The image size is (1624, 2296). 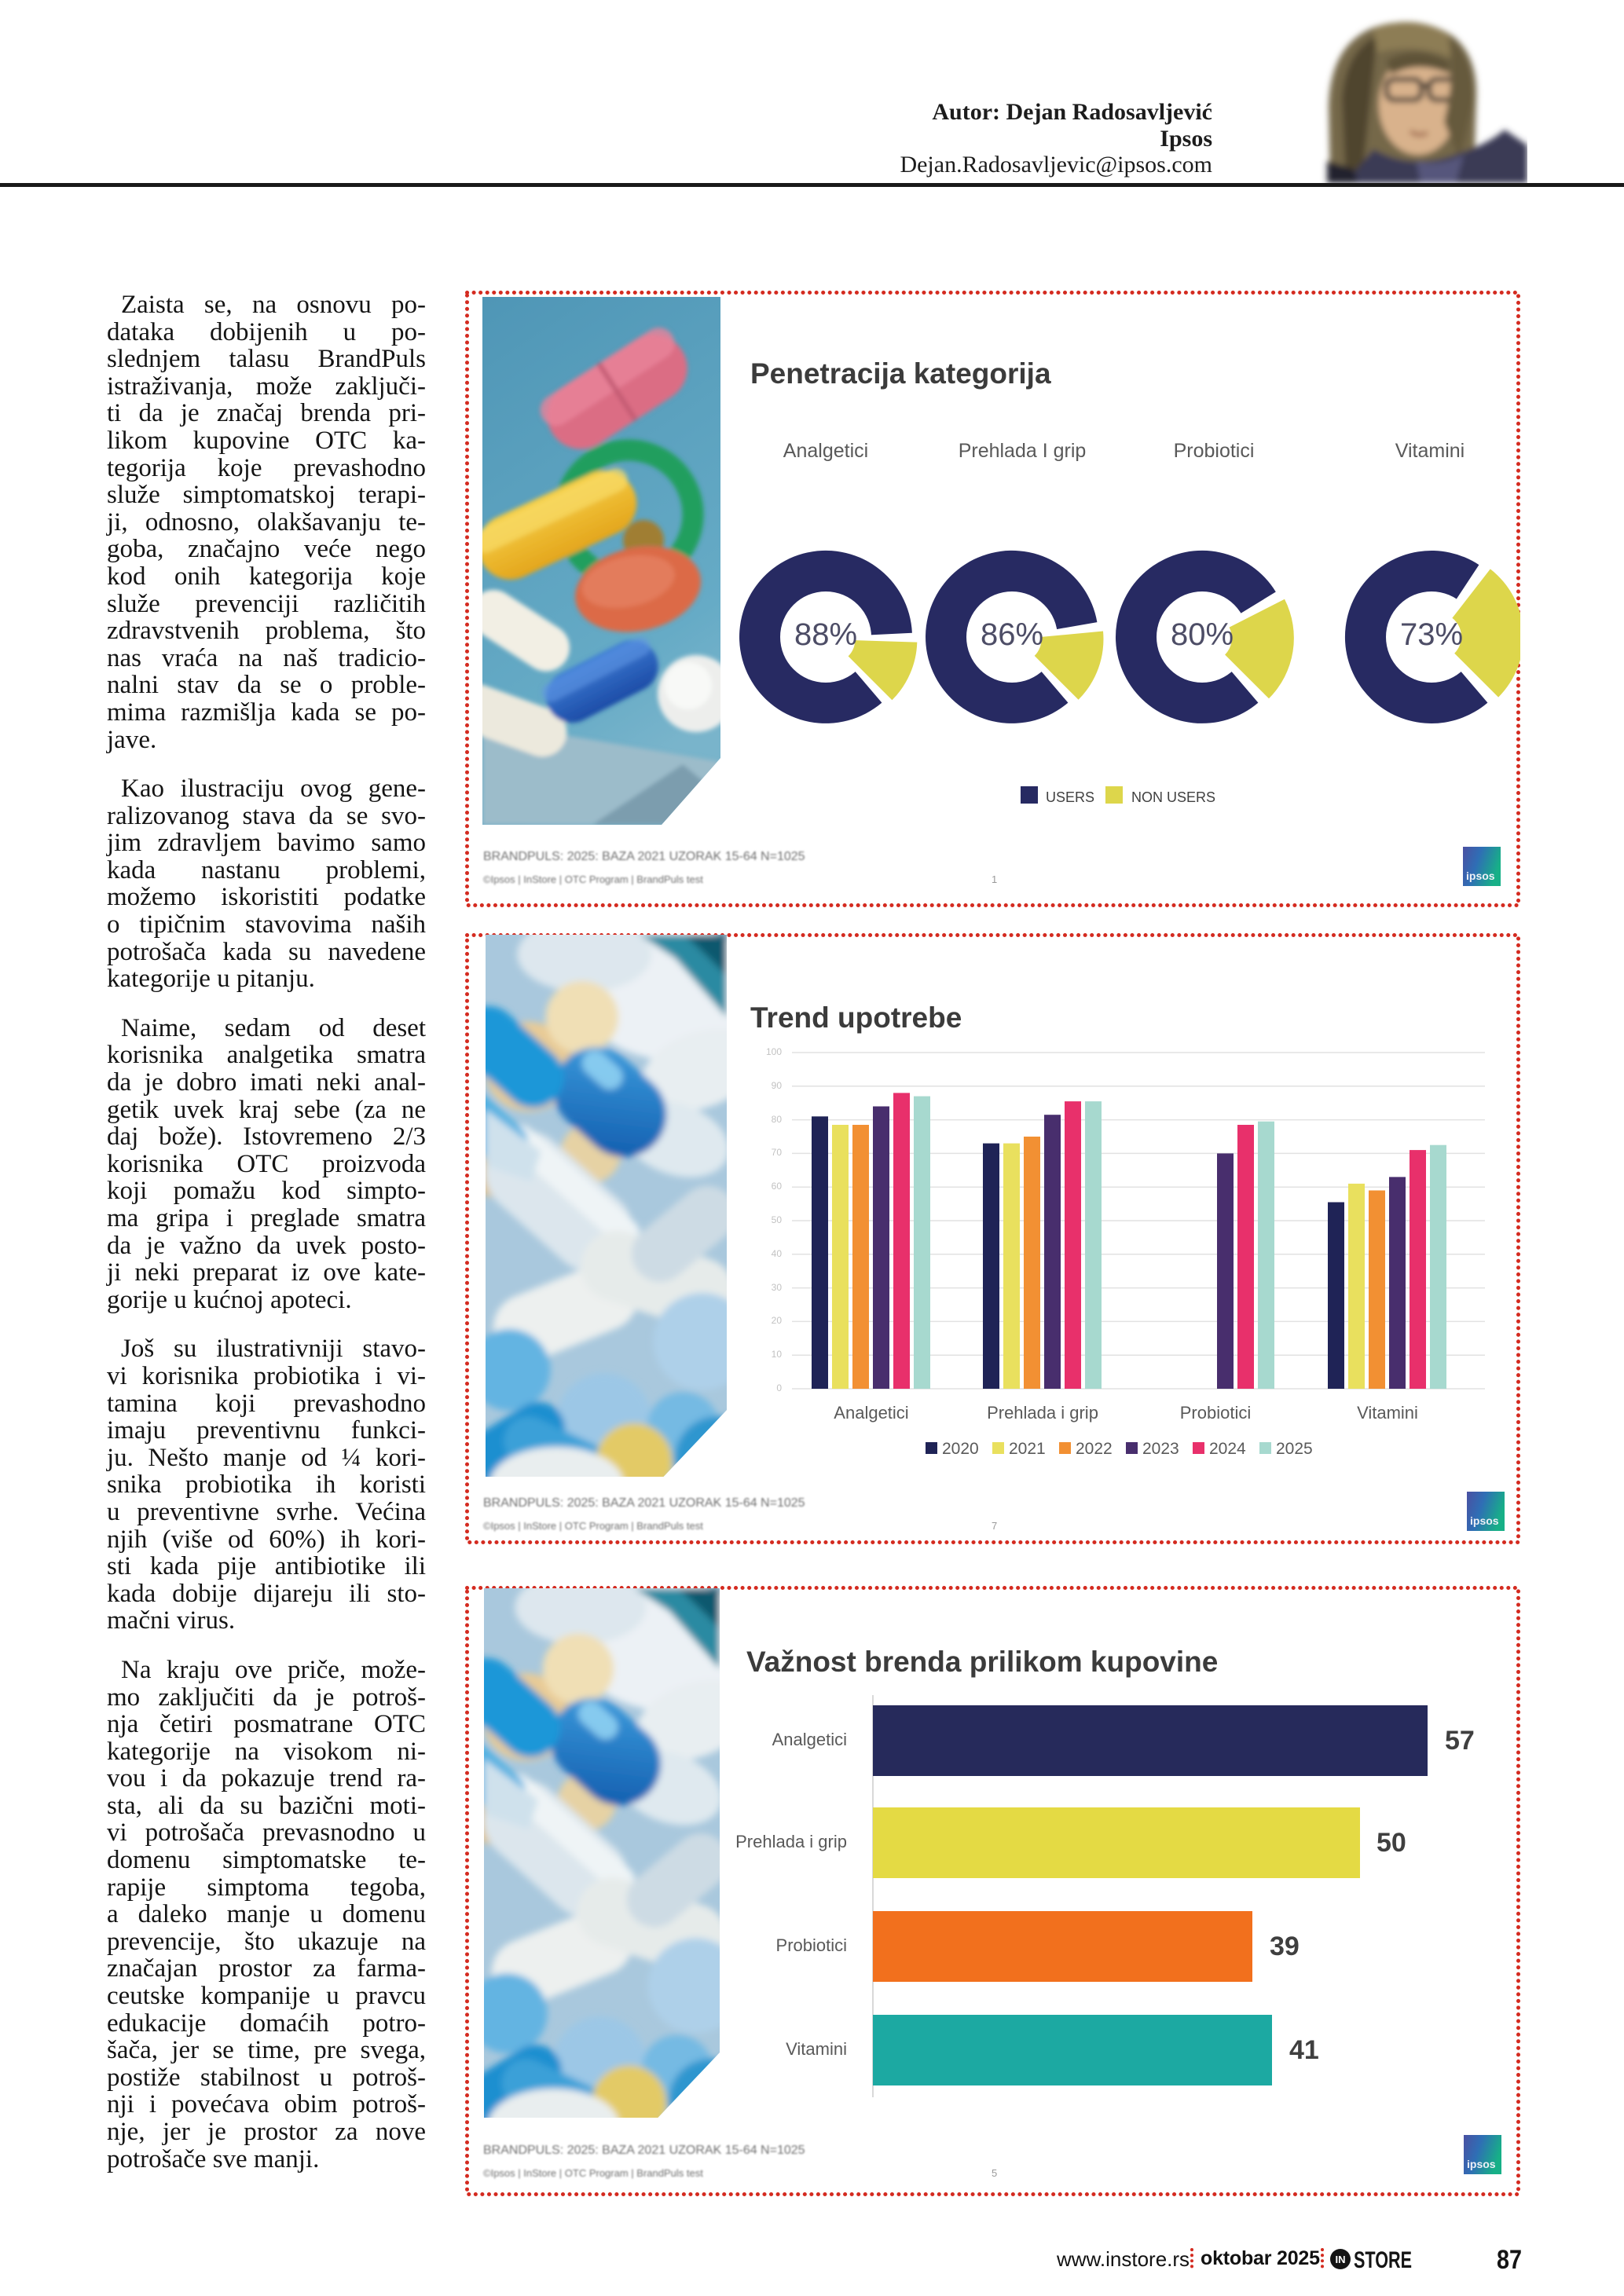 What do you see at coordinates (1510, 2259) in the screenshot?
I see `svg-text: 87` at bounding box center [1510, 2259].